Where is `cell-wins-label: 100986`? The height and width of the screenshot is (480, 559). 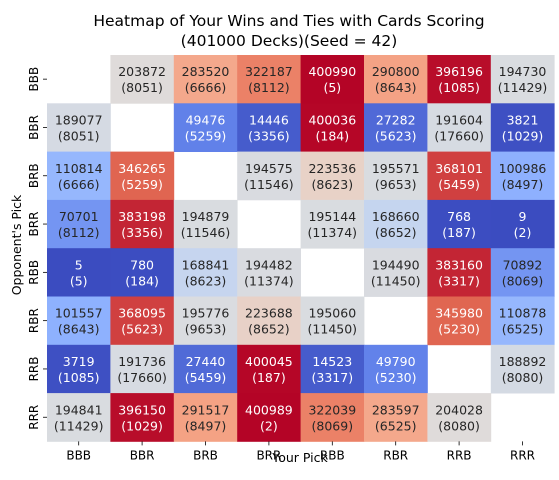 cell-wins-label: 100986 is located at coordinates (523, 168).